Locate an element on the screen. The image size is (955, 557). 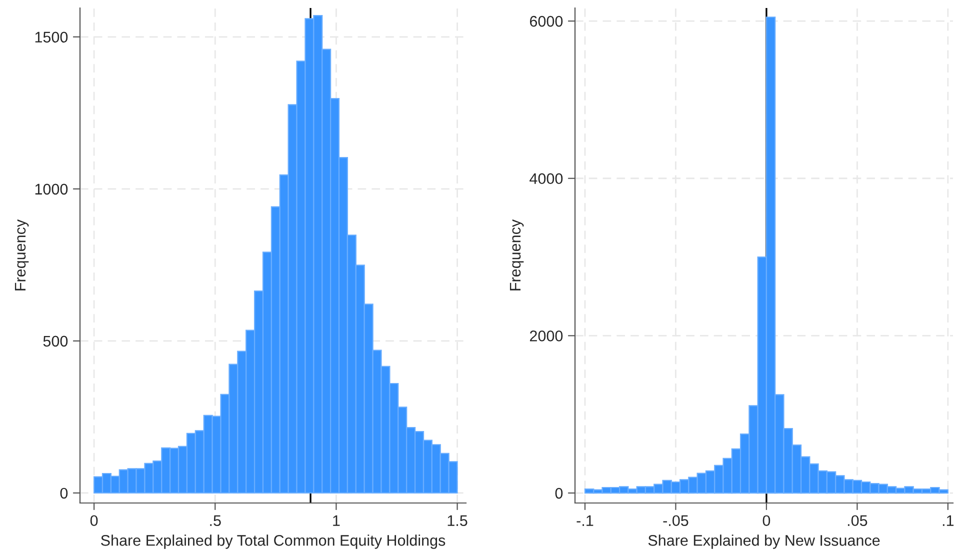
y-tick-label: 6000 is located at coordinates (546, 21).